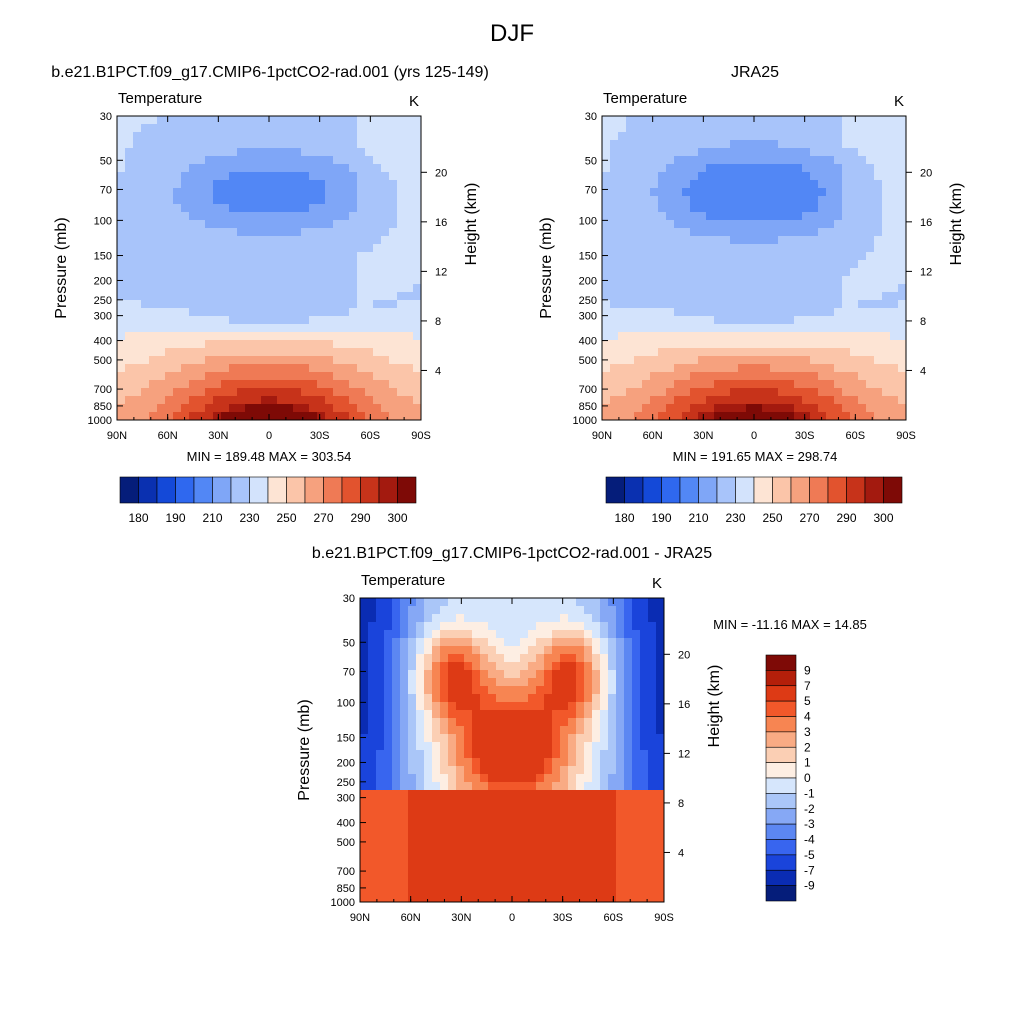  I want to click on y2-tick-label: 4, so click(438, 371).